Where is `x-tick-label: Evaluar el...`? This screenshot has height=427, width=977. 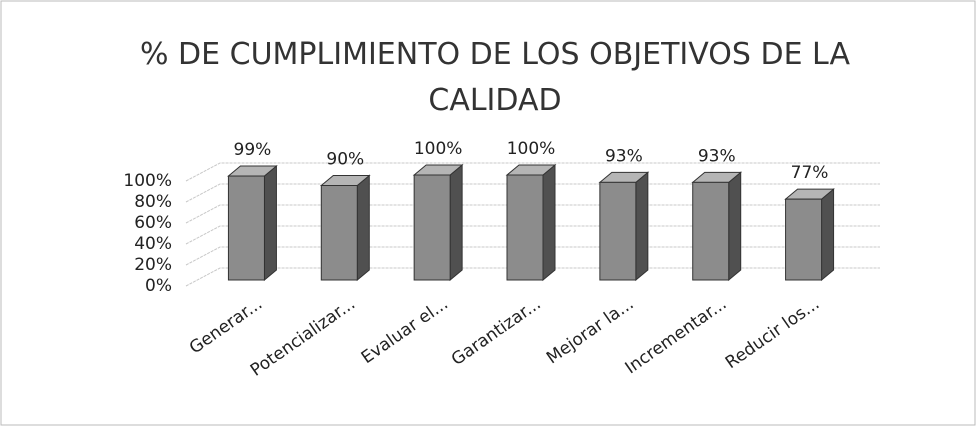 x-tick-label: Evaluar el... is located at coordinates (405, 331).